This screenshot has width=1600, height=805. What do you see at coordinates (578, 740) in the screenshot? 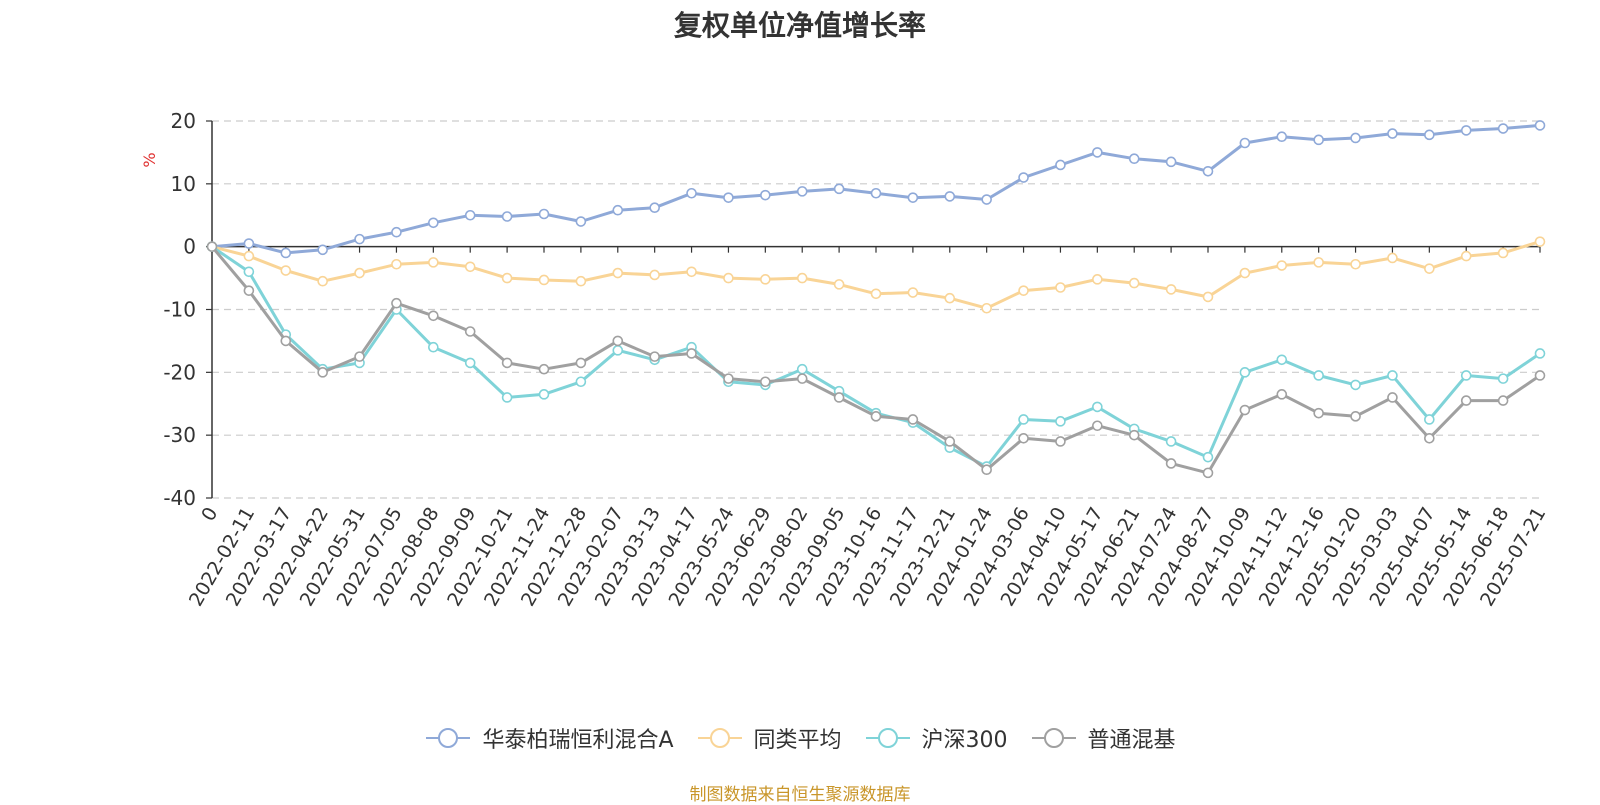
I see `legend-label: 华泰柏瑞恒利混合A` at bounding box center [578, 740].